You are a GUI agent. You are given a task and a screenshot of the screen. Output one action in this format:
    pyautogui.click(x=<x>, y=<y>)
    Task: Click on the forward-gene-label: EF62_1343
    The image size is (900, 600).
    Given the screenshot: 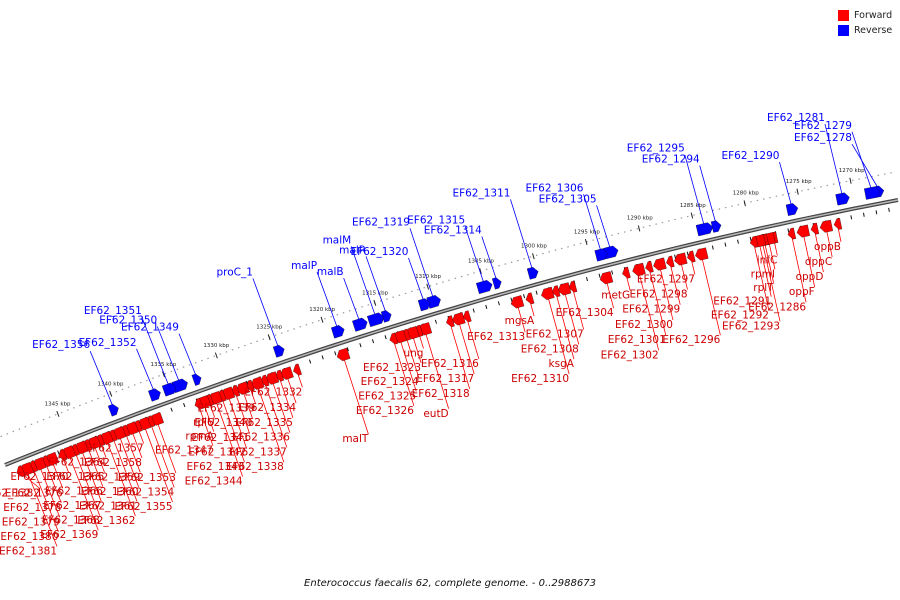 What is the action you would take?
    pyautogui.click(x=215, y=467)
    